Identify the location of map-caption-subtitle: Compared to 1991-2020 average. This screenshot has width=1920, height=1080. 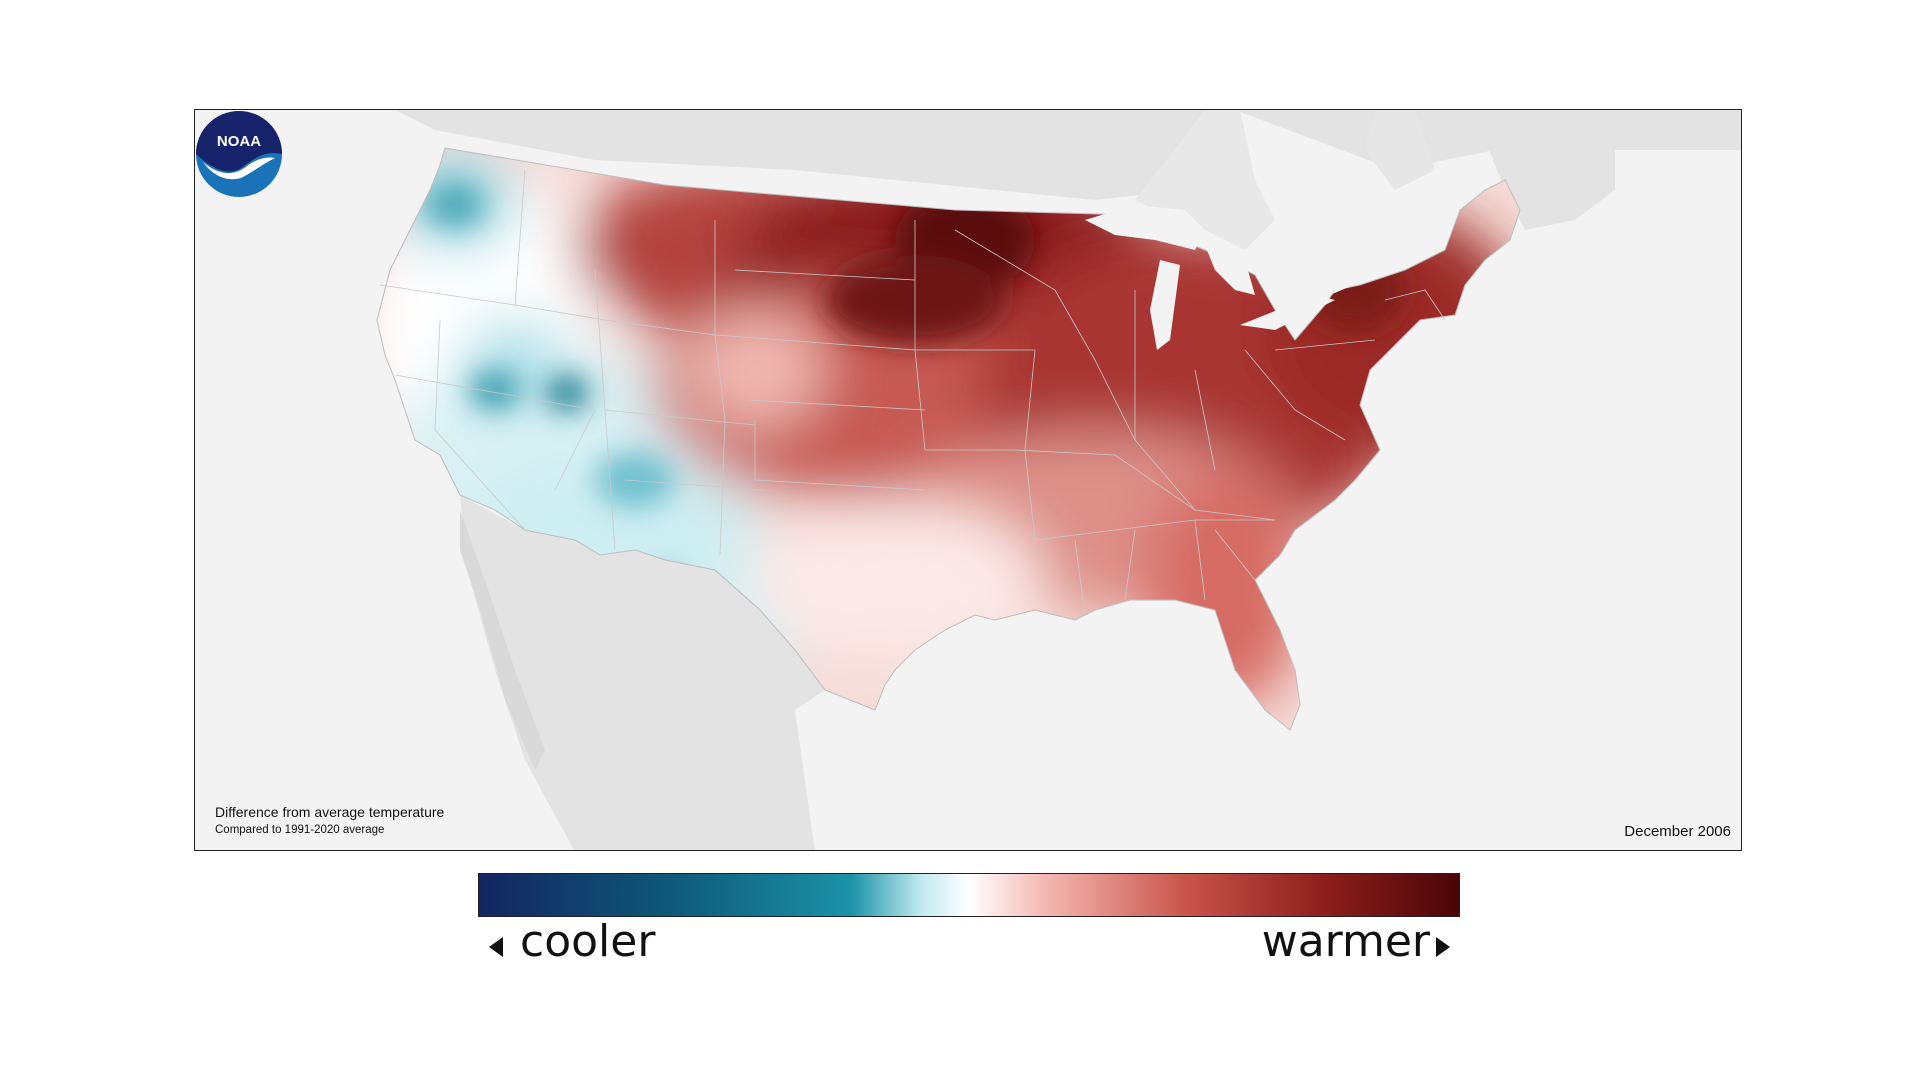
(300, 830).